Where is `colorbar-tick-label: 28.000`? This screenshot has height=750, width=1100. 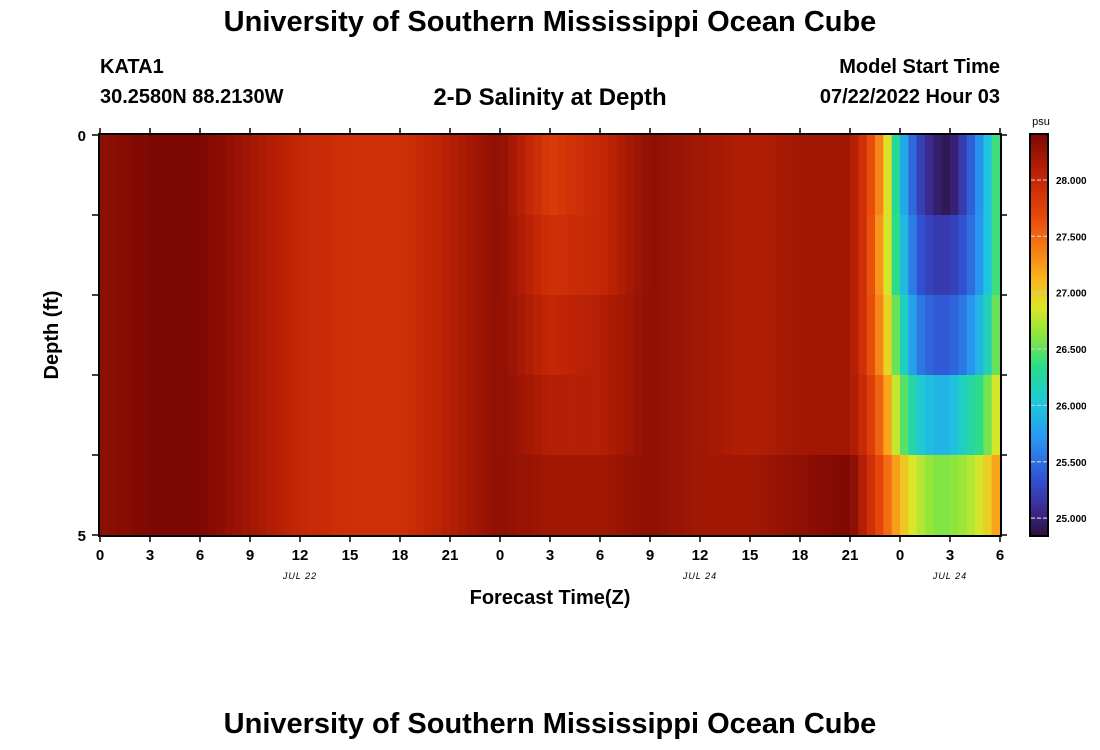
colorbar-tick-label: 28.000 is located at coordinates (1071, 181).